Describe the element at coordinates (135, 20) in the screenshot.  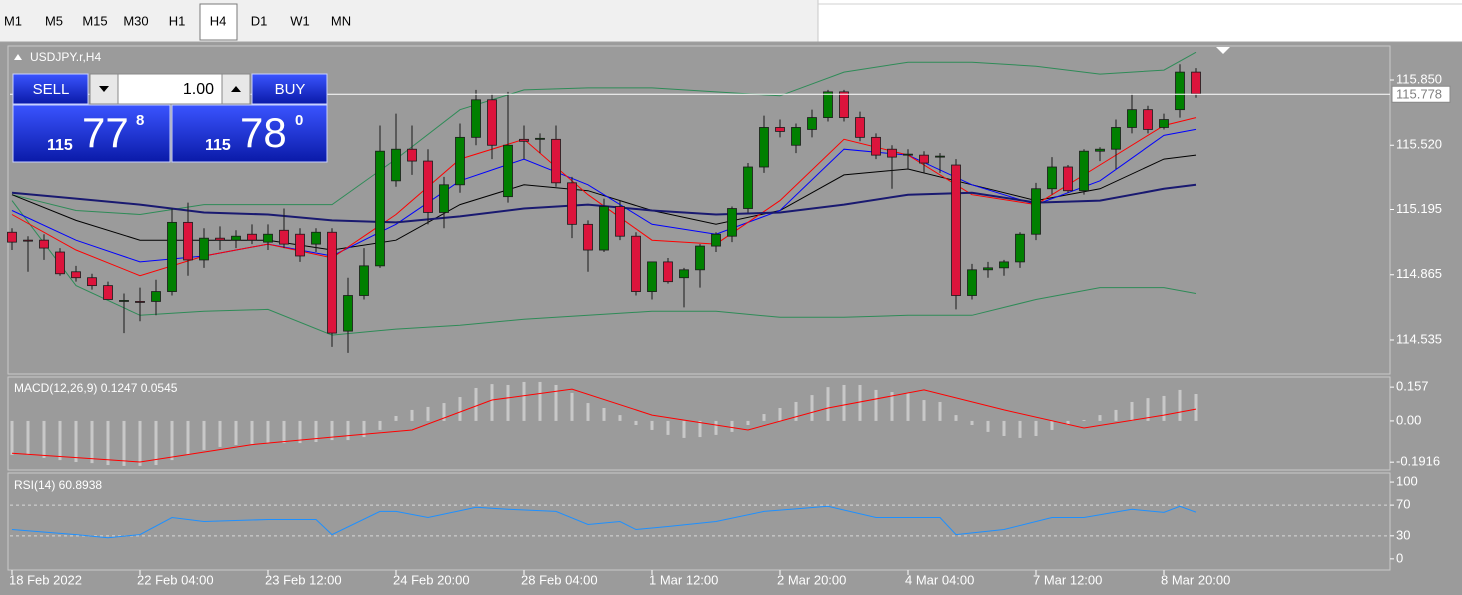
I see `timeframe-button: M30` at that location.